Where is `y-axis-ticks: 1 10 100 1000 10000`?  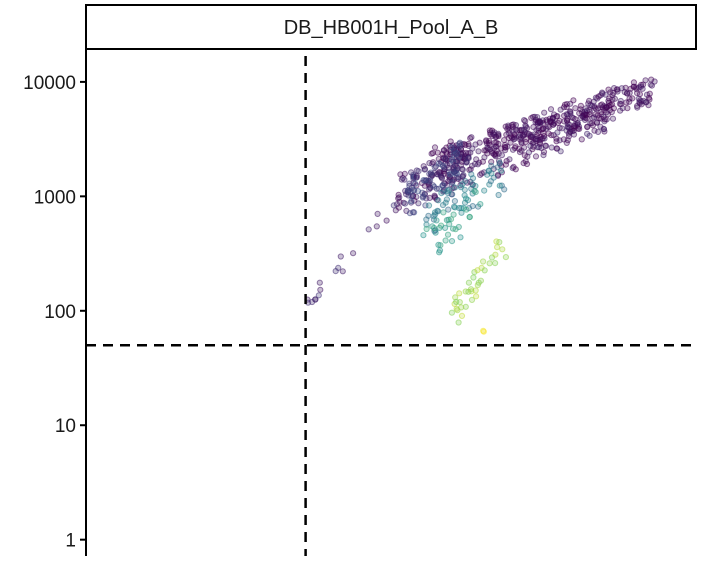 y-axis-ticks: 1 10 100 1000 10000 is located at coordinates (54, 312).